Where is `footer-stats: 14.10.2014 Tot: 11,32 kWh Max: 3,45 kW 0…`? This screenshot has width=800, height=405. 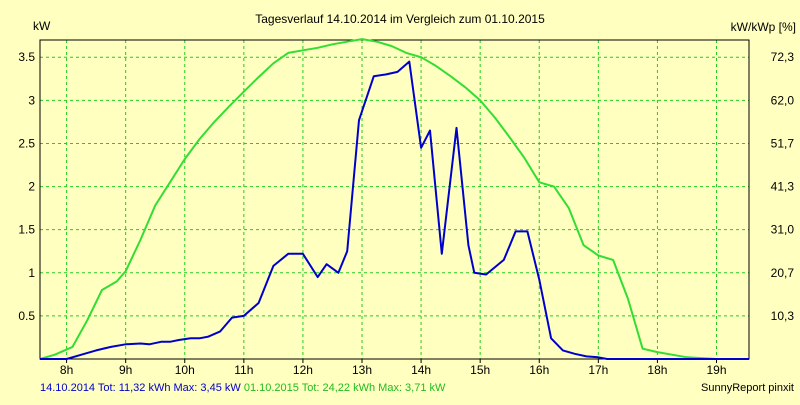 footer-stats: 14.10.2014 Tot: 11,32 kWh Max: 3,45 kW 0… is located at coordinates (242, 388).